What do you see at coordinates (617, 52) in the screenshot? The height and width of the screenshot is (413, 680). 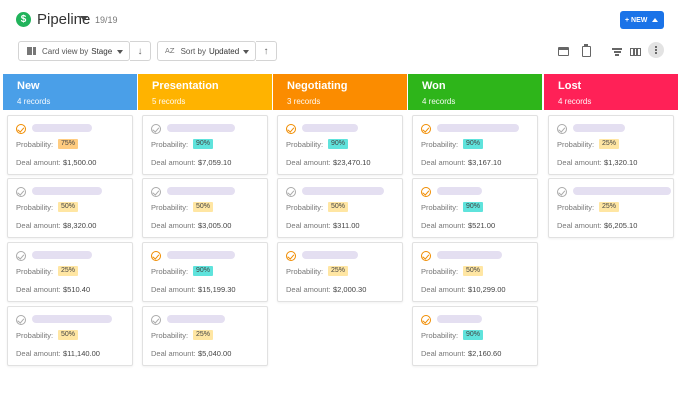 I see `filter-icon` at bounding box center [617, 52].